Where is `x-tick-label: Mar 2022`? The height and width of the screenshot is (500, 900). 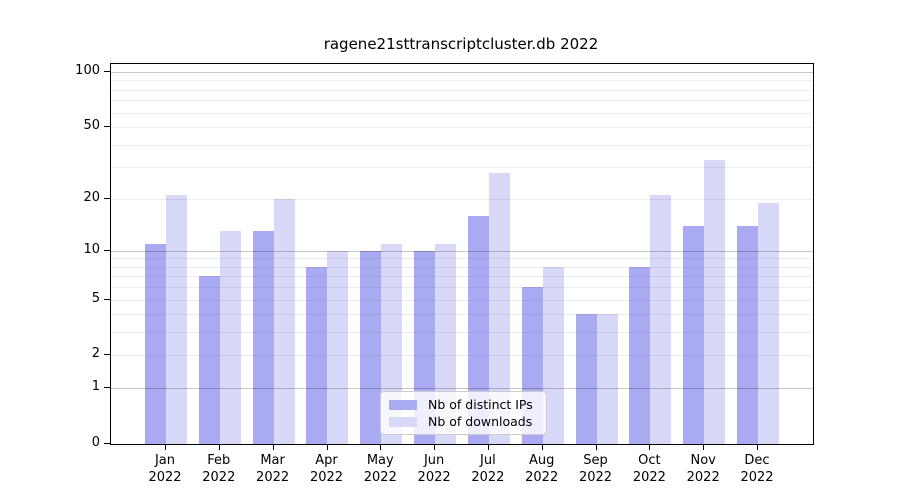 x-tick-label: Mar 2022 is located at coordinates (273, 469).